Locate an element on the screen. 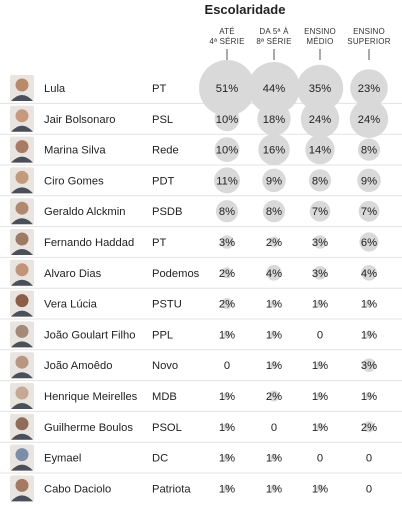  table-row: Marina Silva Rede 10% 16% 14% 8% is located at coordinates (195, 149).